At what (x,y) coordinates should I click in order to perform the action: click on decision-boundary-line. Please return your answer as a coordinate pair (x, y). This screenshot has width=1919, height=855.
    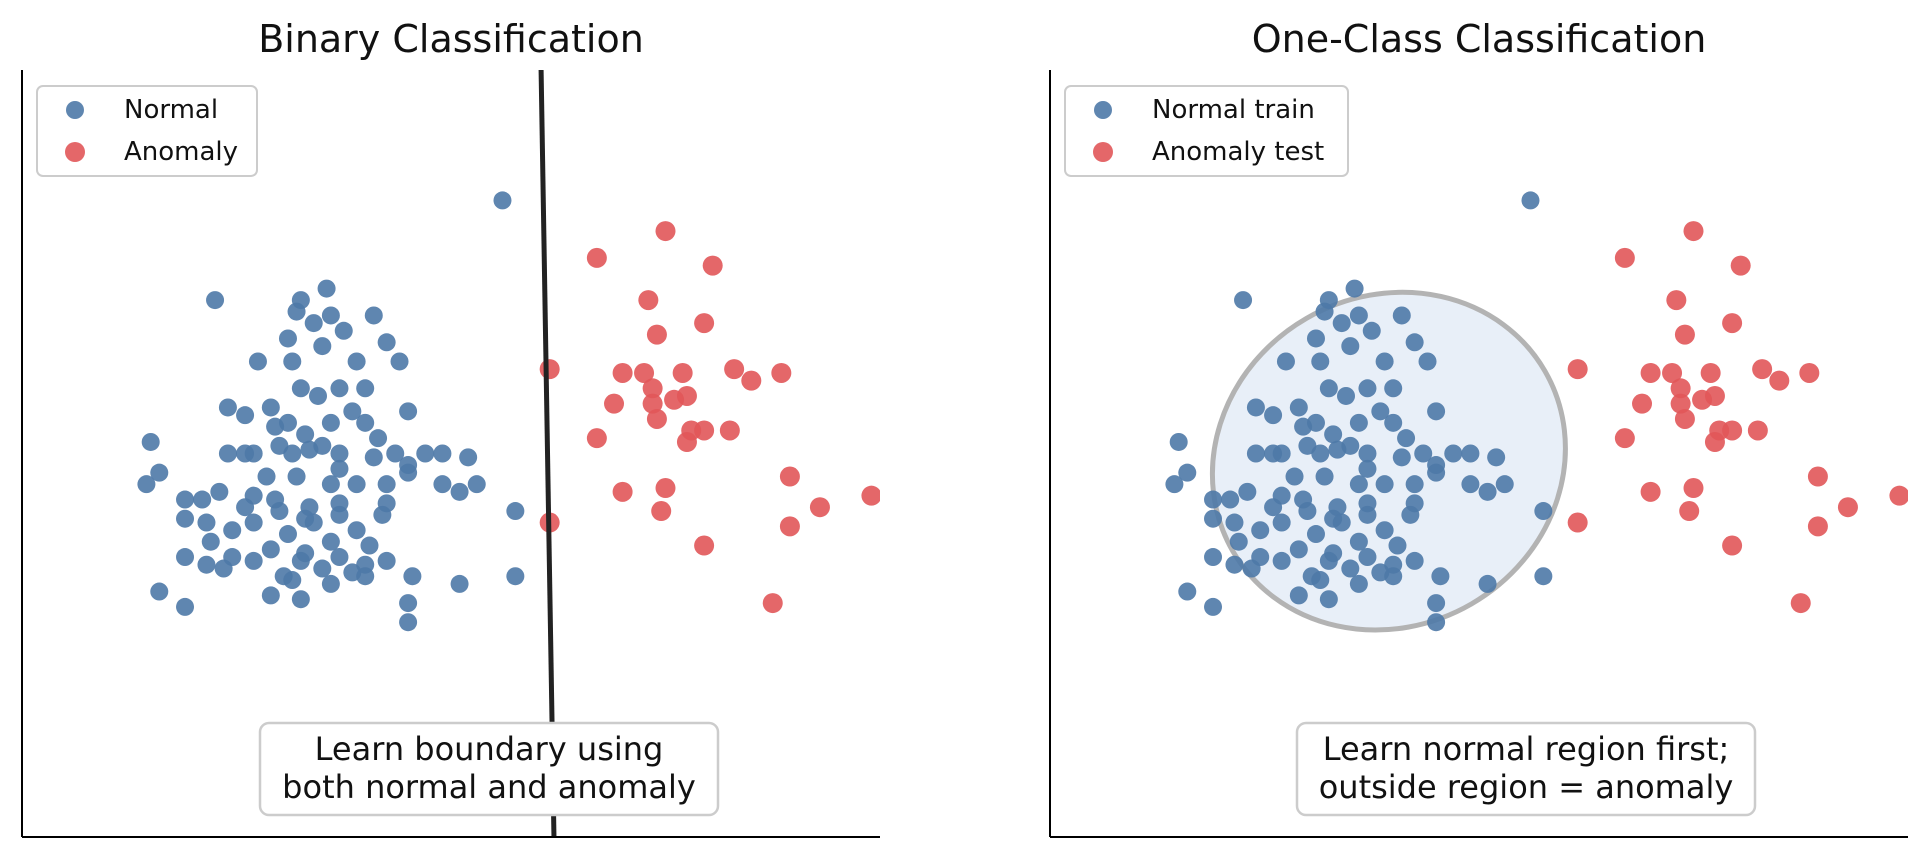
    Looking at the image, I should click on (547, 453).